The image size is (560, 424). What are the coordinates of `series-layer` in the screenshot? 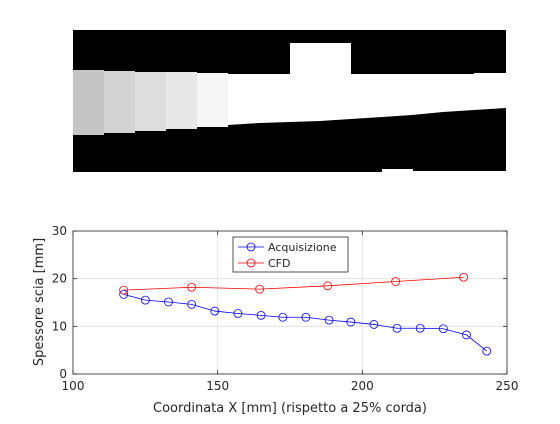 It's located at (305, 314).